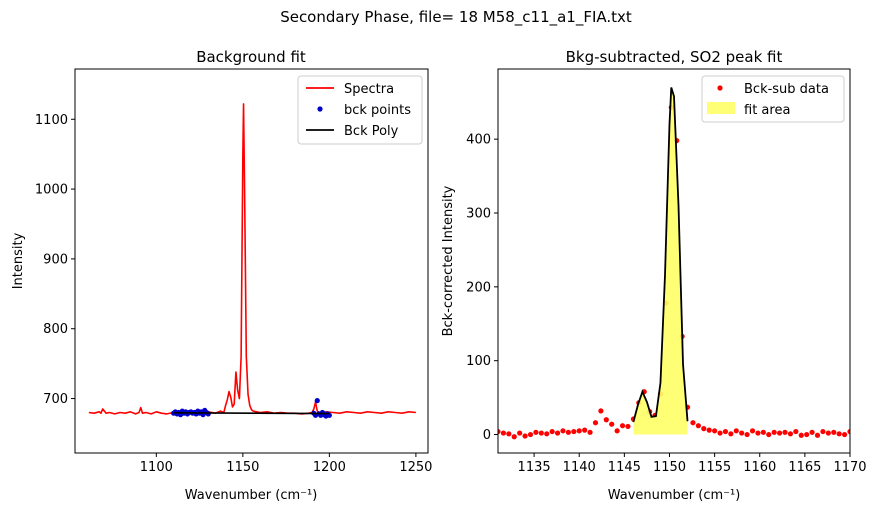 The image size is (874, 513). What do you see at coordinates (242, 467) in the screenshot?
I see `left-x-tick-label: 1150` at bounding box center [242, 467].